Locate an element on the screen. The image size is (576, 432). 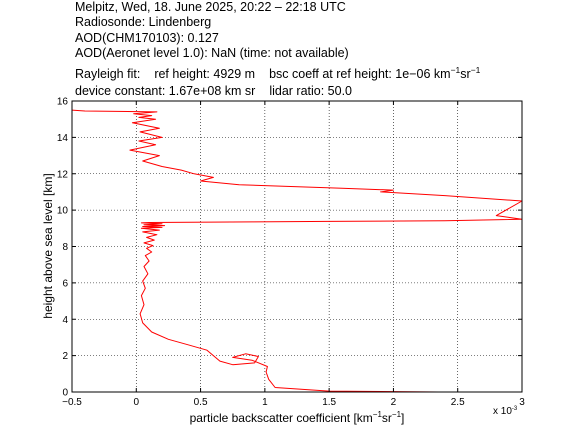
y-axis-label: height above sea level [km] is located at coordinates (48, 245).